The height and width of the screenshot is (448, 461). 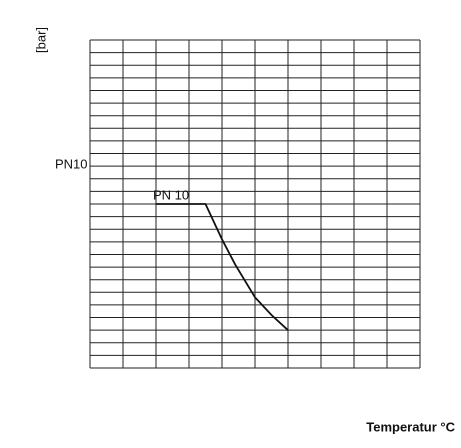 What do you see at coordinates (71, 163) in the screenshot?
I see `level-label: PN10` at bounding box center [71, 163].